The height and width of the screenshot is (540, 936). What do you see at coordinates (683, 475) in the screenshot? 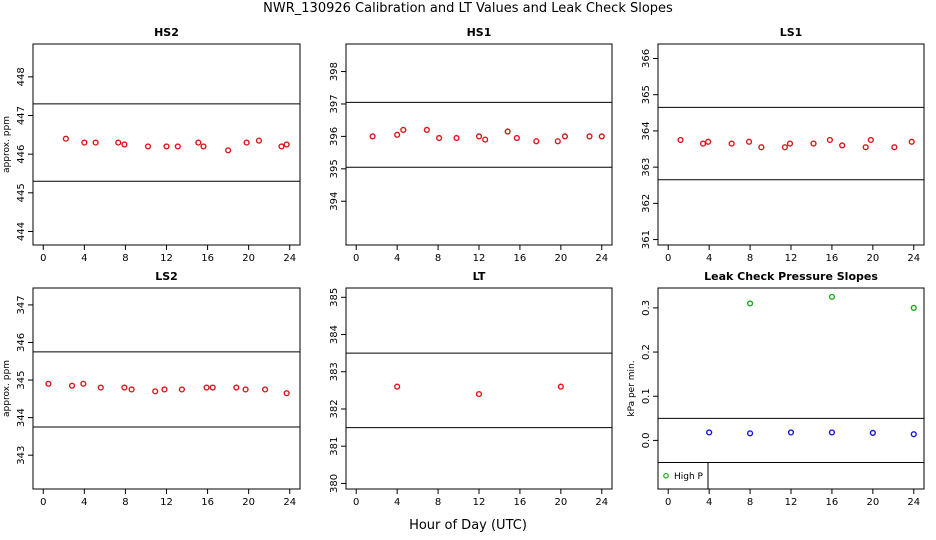
I see `legend-box` at bounding box center [683, 475].